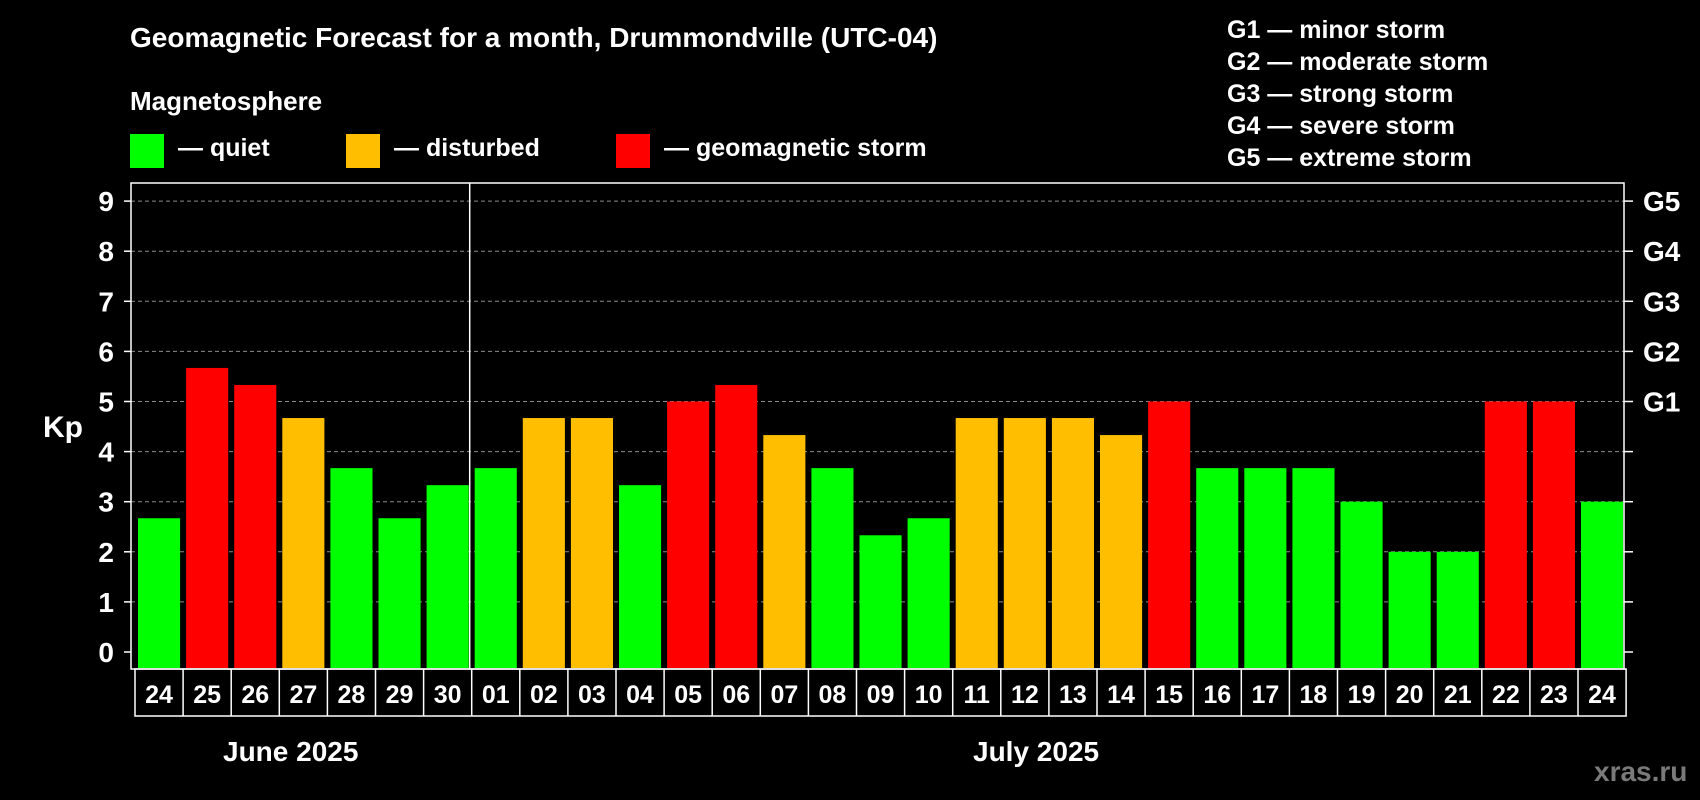 Image resolution: width=1700 pixels, height=800 pixels. What do you see at coordinates (352, 695) in the screenshot?
I see `date-label-4: 28` at bounding box center [352, 695].